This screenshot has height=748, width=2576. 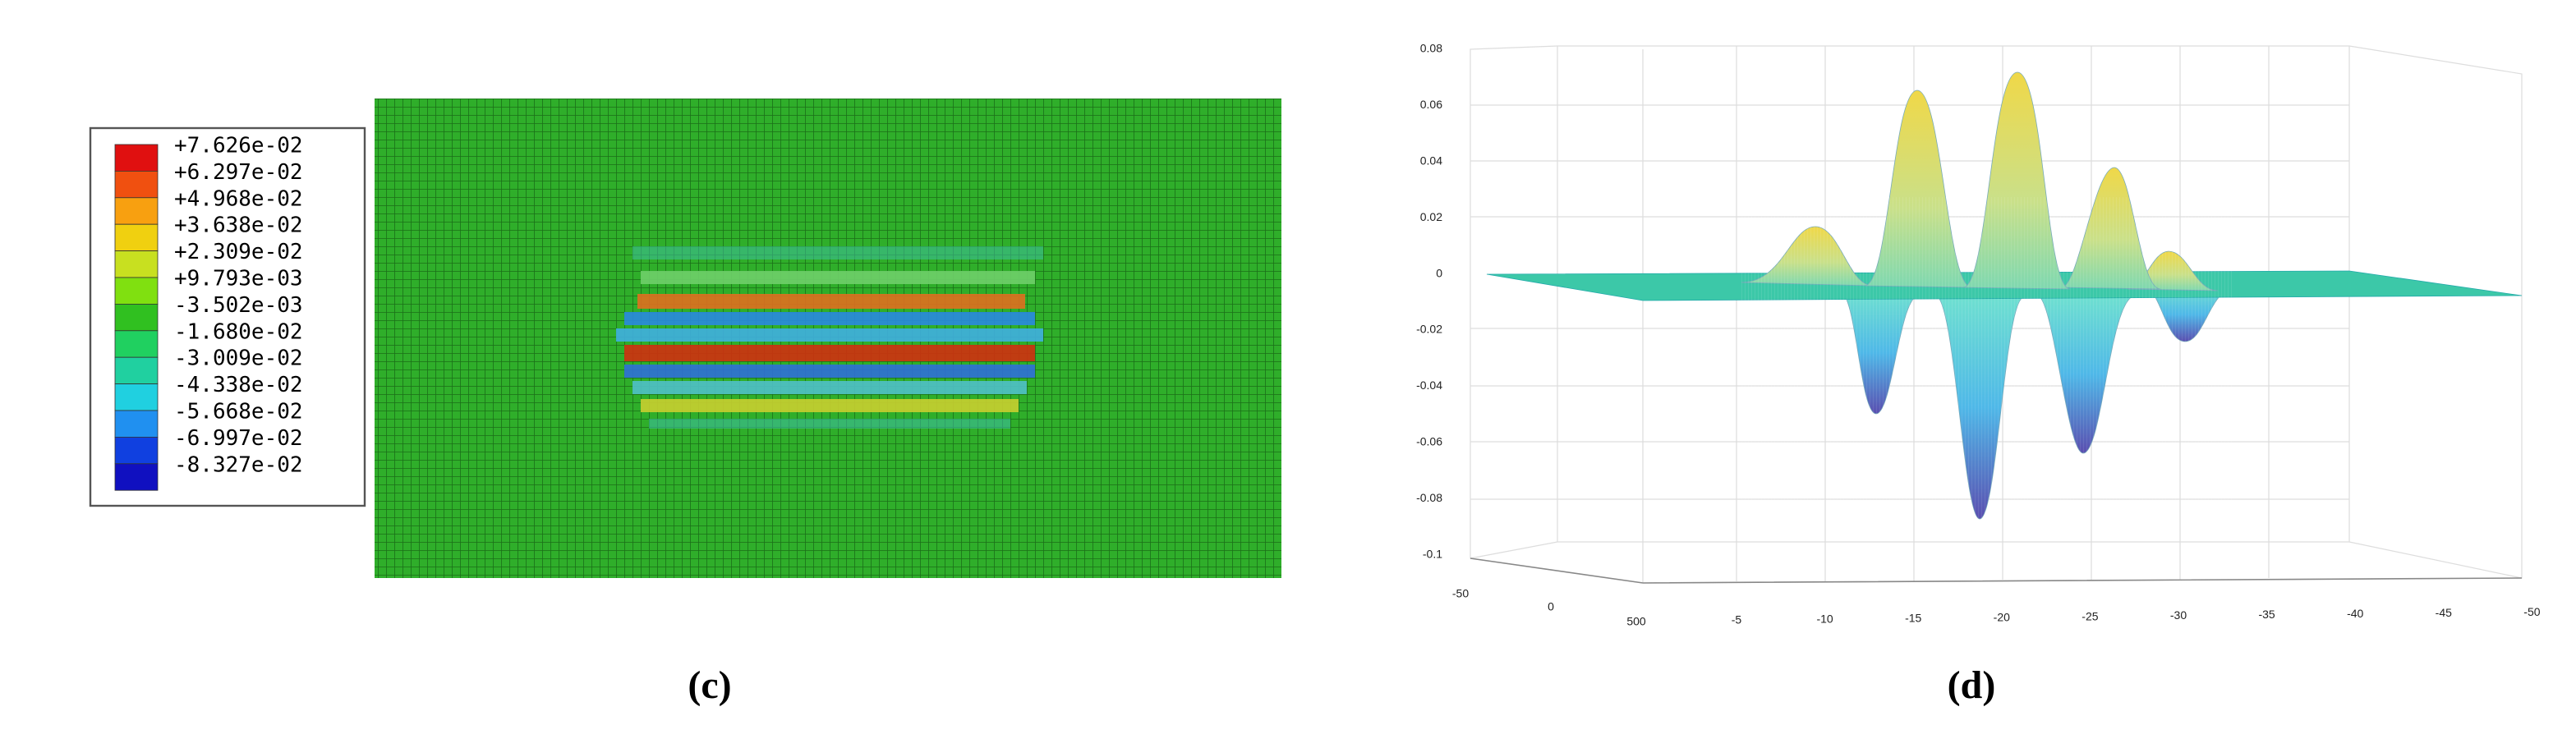 What do you see at coordinates (1431, 105) in the screenshot?
I see `z-tick-label: 0.06` at bounding box center [1431, 105].